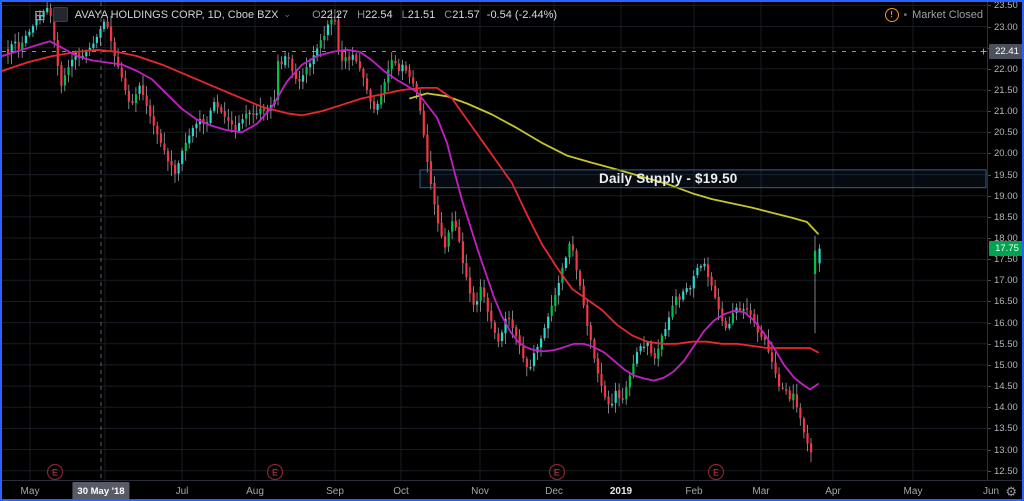 This screenshot has height=501, width=1024. I want to click on time-tick-year: 2019, so click(621, 491).